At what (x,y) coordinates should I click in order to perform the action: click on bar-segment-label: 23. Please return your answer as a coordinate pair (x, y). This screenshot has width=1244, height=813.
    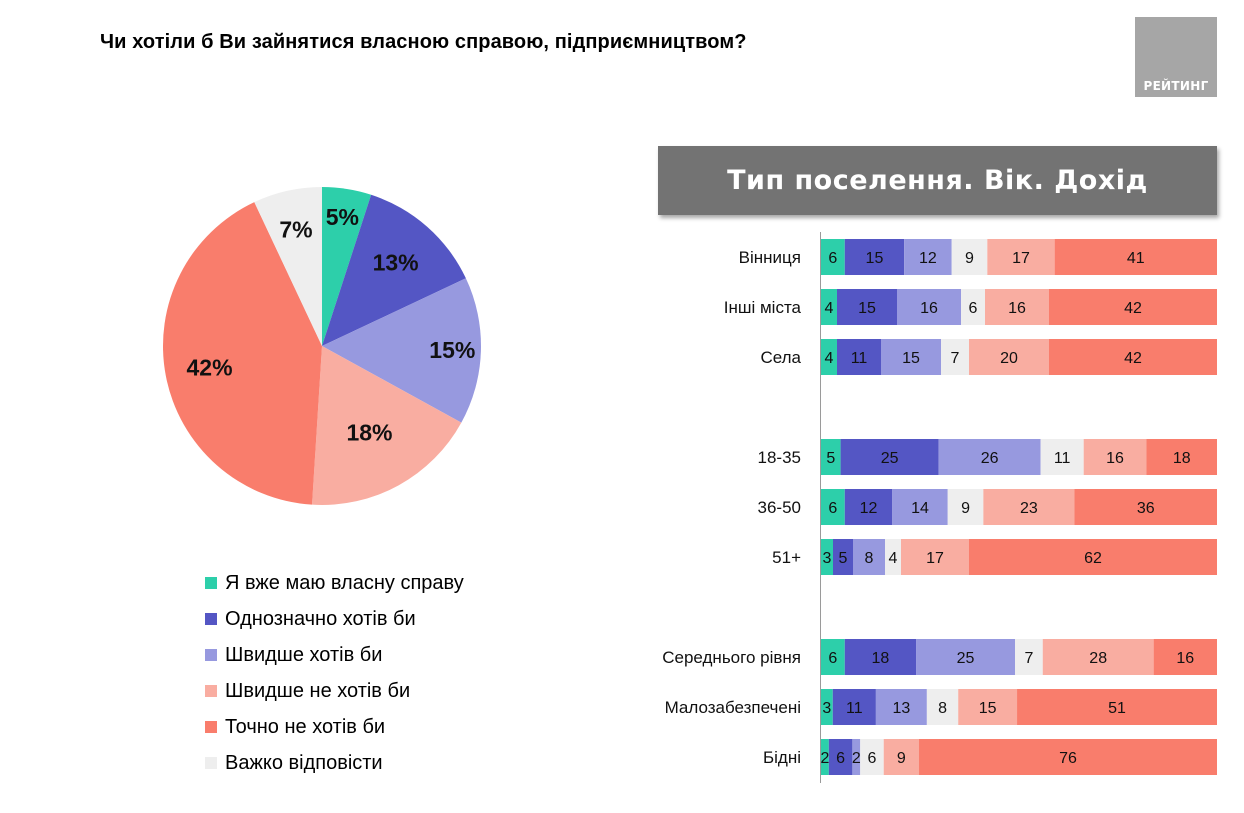
    Looking at the image, I should click on (1029, 508).